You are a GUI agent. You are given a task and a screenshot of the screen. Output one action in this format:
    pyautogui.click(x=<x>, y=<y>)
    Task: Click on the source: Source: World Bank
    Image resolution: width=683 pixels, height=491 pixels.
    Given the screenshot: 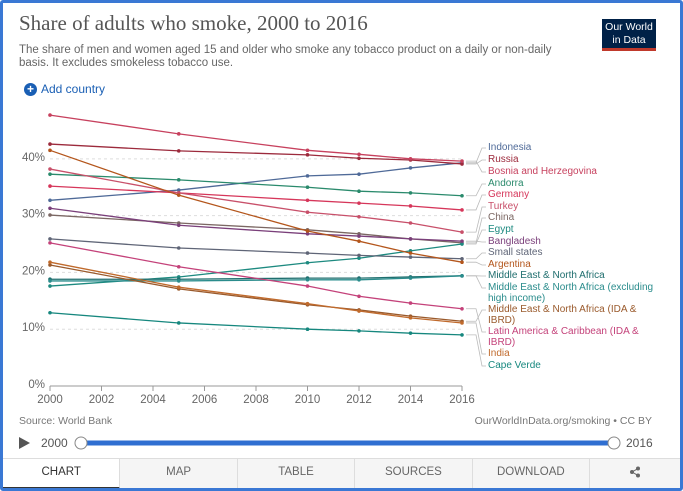 What is the action you would take?
    pyautogui.click(x=66, y=421)
    